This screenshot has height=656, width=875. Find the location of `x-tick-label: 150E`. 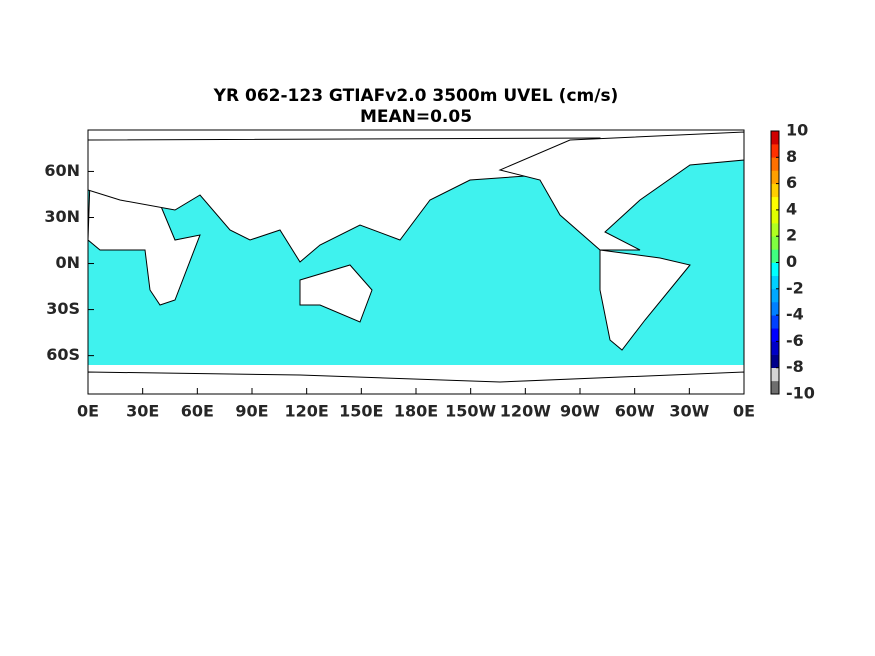

x-tick-label: 150E is located at coordinates (361, 411).